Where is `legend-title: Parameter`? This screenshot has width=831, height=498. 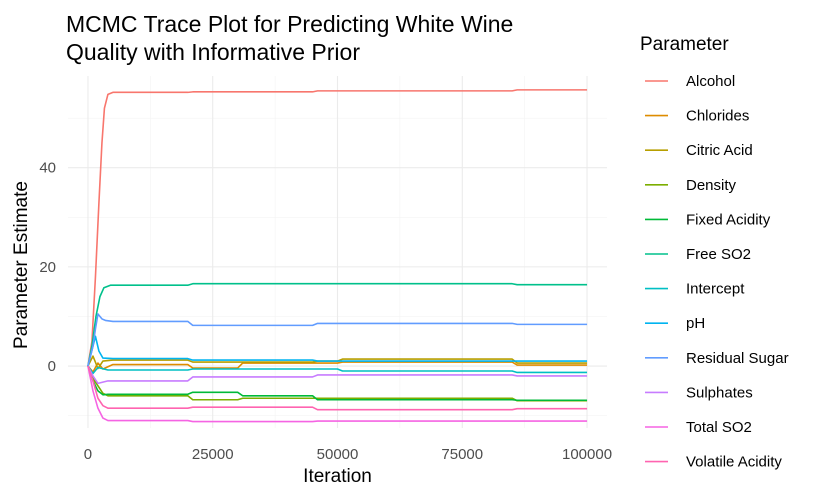 legend-title: Parameter is located at coordinates (684, 44).